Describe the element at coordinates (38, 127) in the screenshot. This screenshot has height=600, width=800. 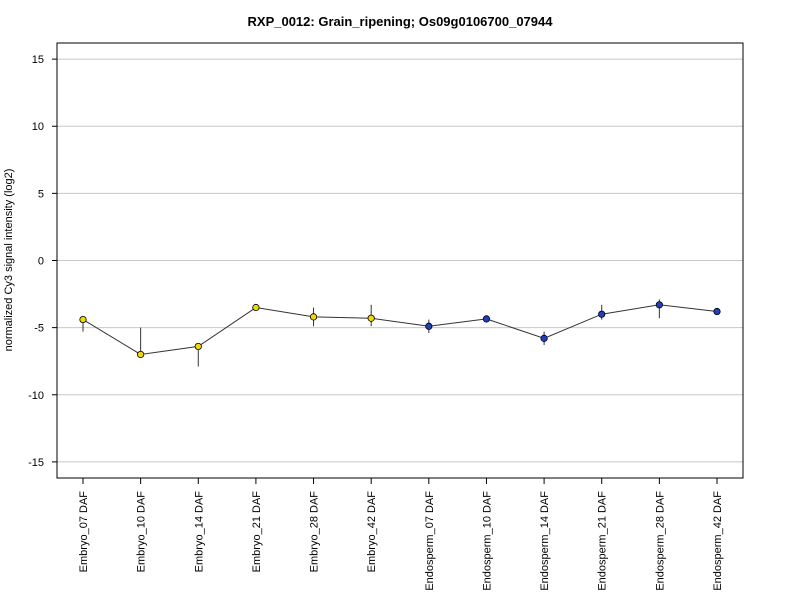
I see `y-tick-label: 10` at that location.